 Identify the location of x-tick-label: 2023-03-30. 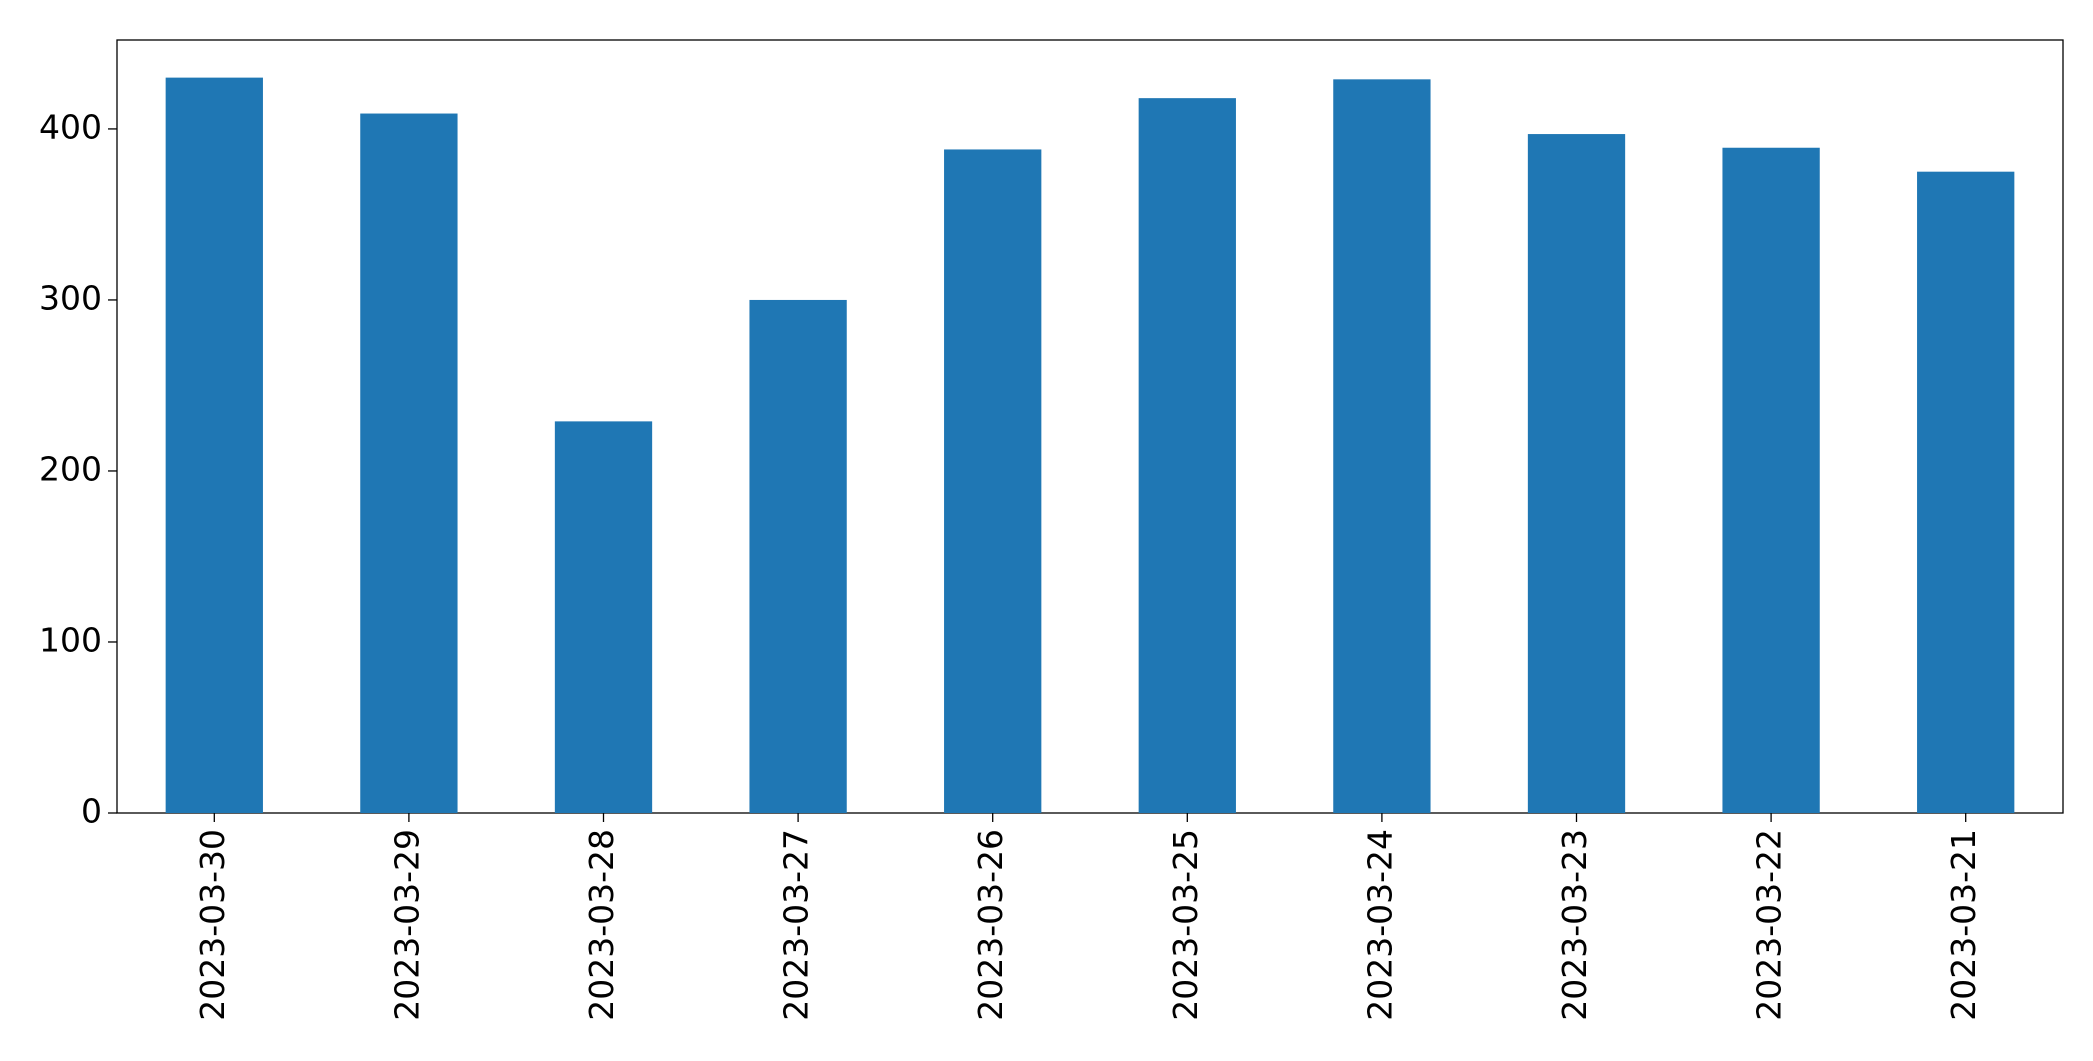
(212, 925).